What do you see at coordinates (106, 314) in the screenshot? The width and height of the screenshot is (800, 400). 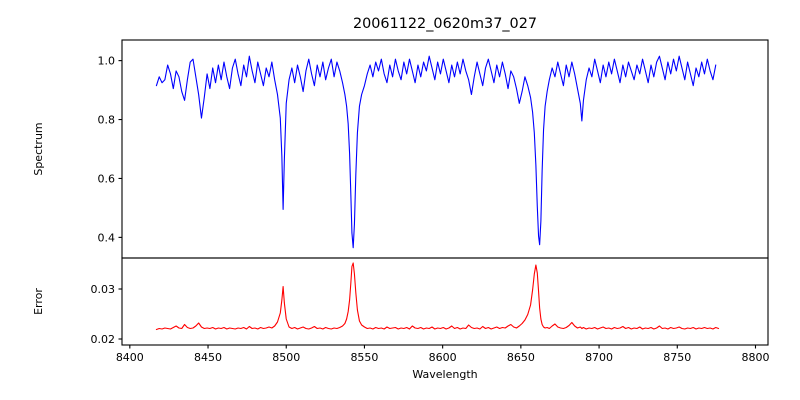 I see `error-y-ticks: 0.02 0.03` at bounding box center [106, 314].